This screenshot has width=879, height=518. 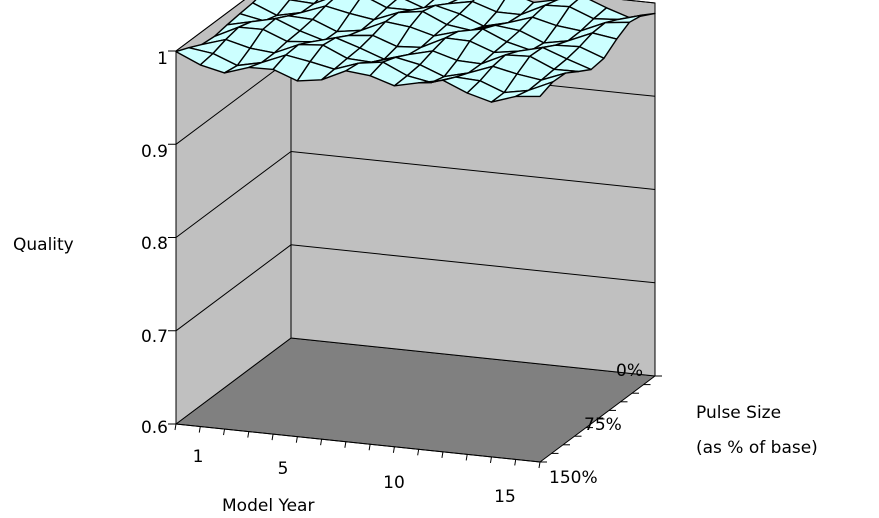 I want to click on z-axis-title: Quality, so click(x=43, y=245).